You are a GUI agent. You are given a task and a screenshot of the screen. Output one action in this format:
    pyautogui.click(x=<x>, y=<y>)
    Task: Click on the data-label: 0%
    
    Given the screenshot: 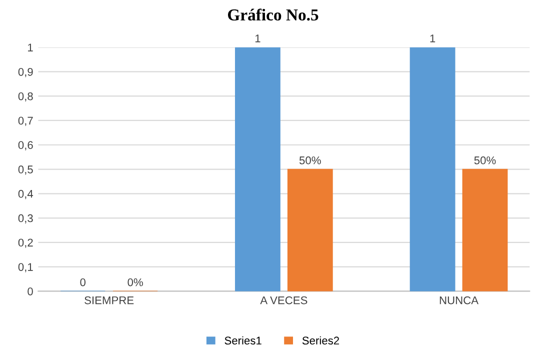 What is the action you would take?
    pyautogui.click(x=135, y=282)
    